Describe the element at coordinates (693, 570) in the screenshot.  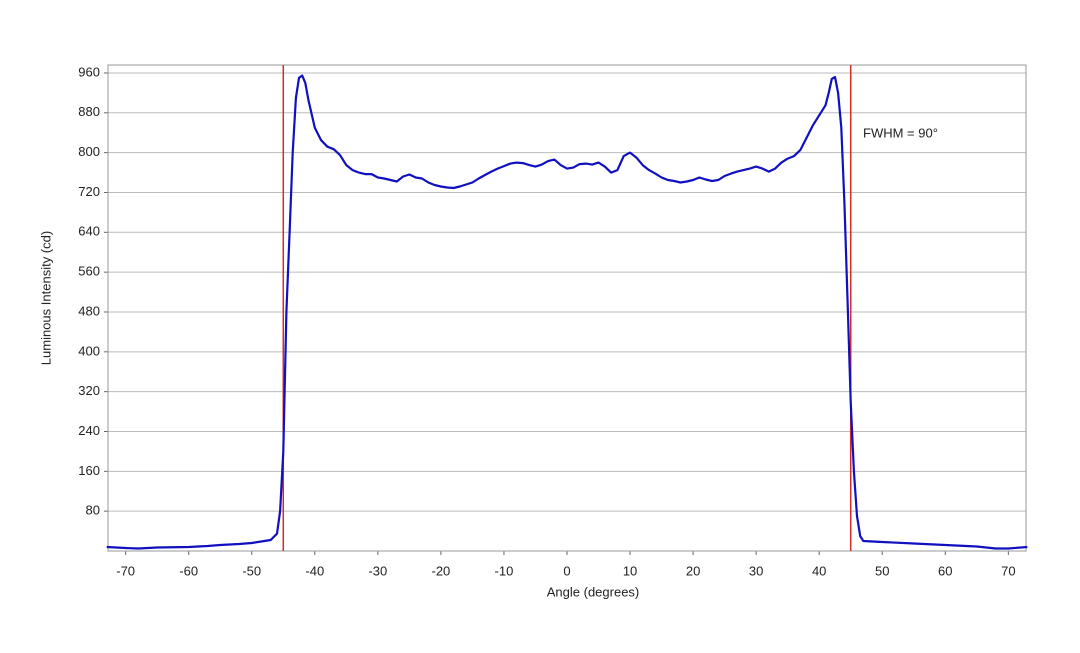
I see `x-tick-label: 20` at that location.